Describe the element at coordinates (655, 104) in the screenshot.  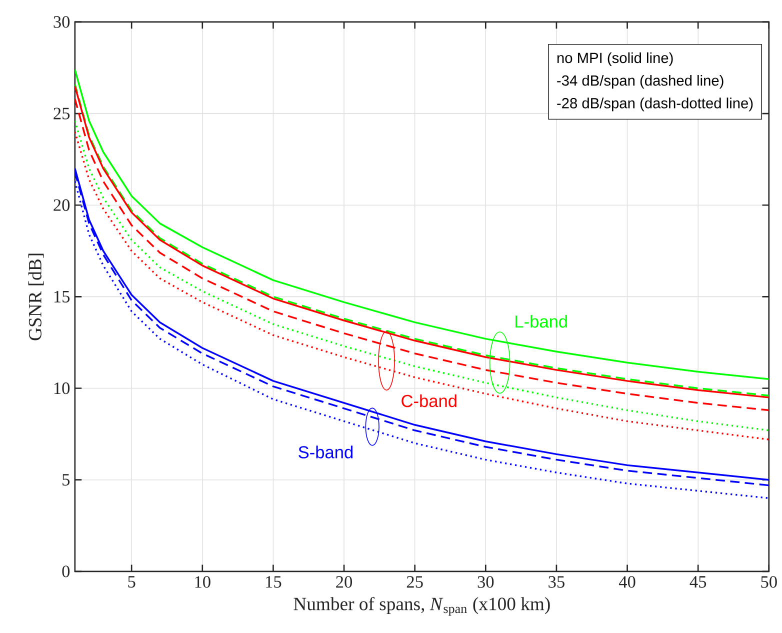
I see `annotation: -28 dB/span (dash-dotted line)` at that location.